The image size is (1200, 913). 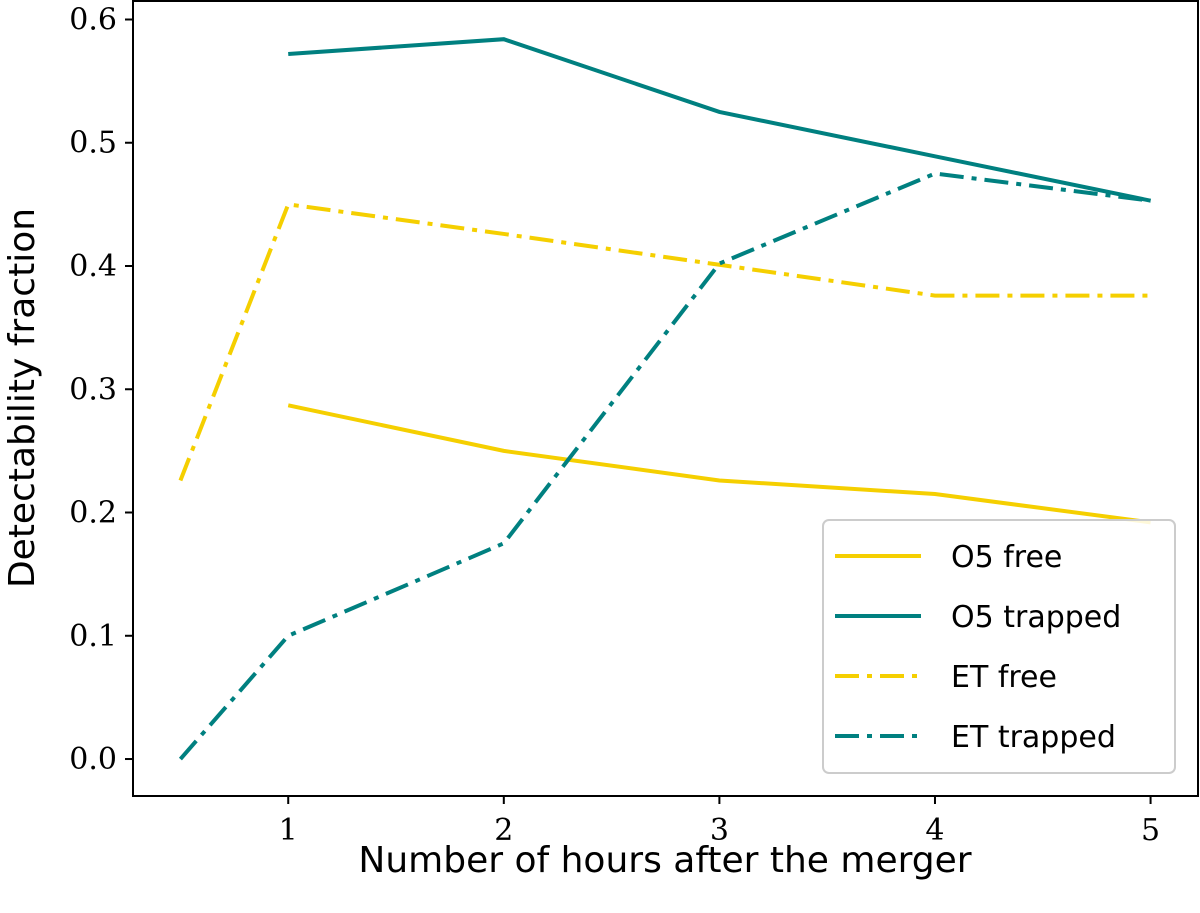 I want to click on y-tick-label: 0.1, so click(x=93, y=636).